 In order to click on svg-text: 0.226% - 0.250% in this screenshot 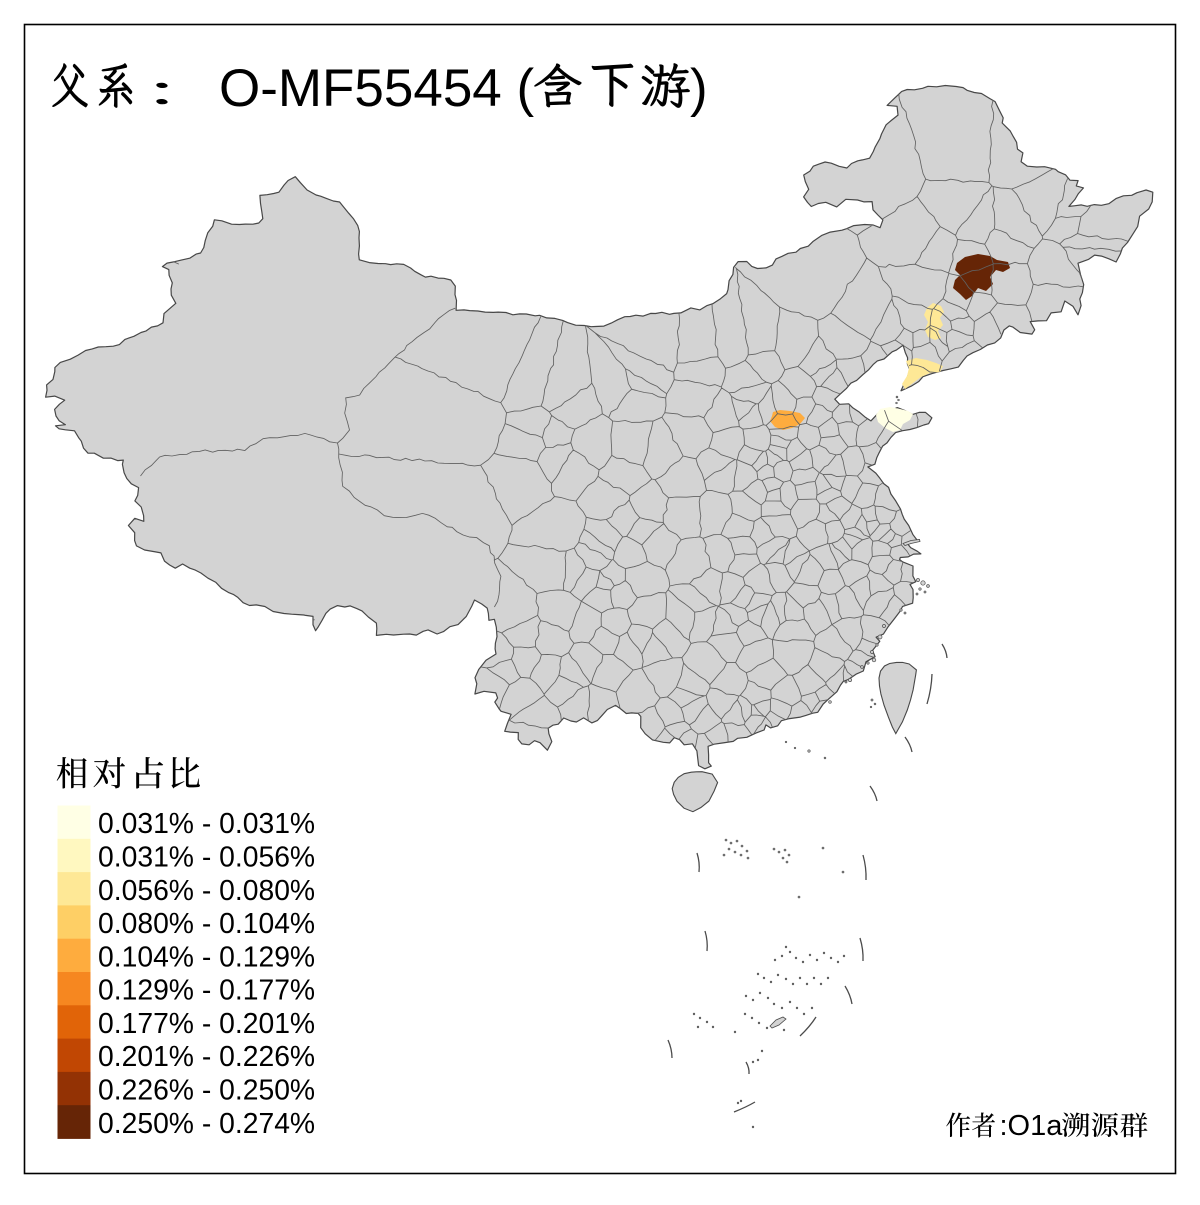, I will do `click(206, 1090)`.